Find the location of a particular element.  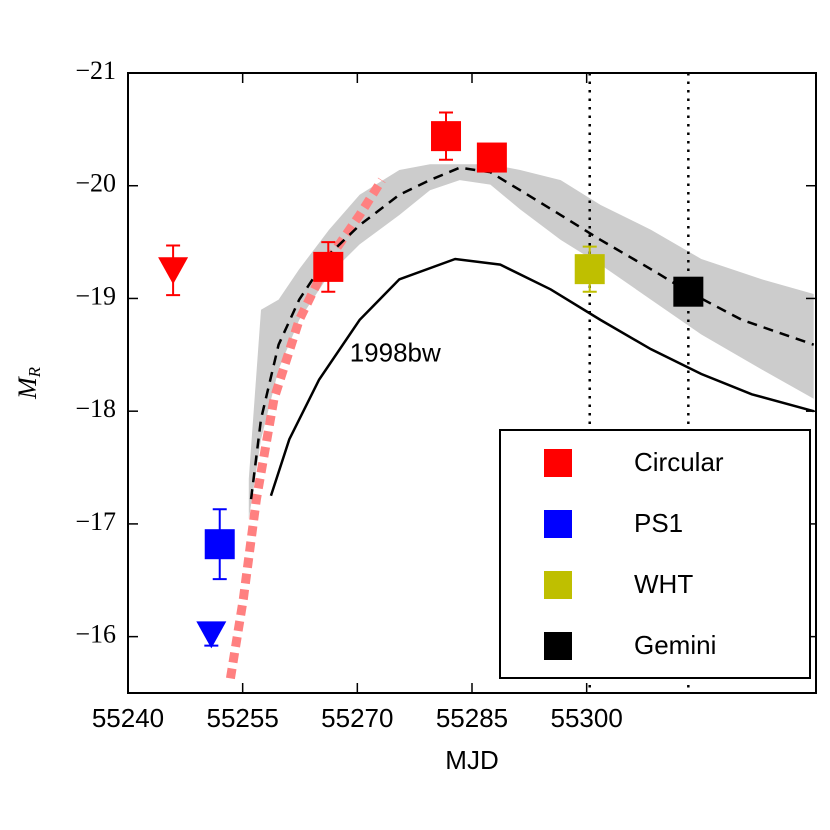

curve is located at coordinates (305, 428).